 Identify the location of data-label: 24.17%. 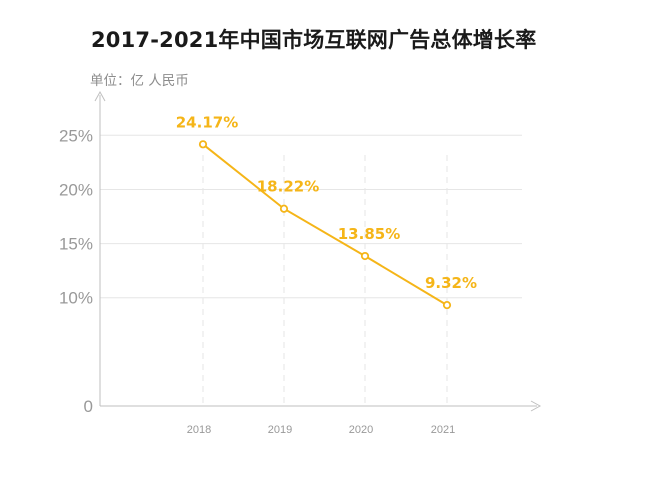
(207, 122).